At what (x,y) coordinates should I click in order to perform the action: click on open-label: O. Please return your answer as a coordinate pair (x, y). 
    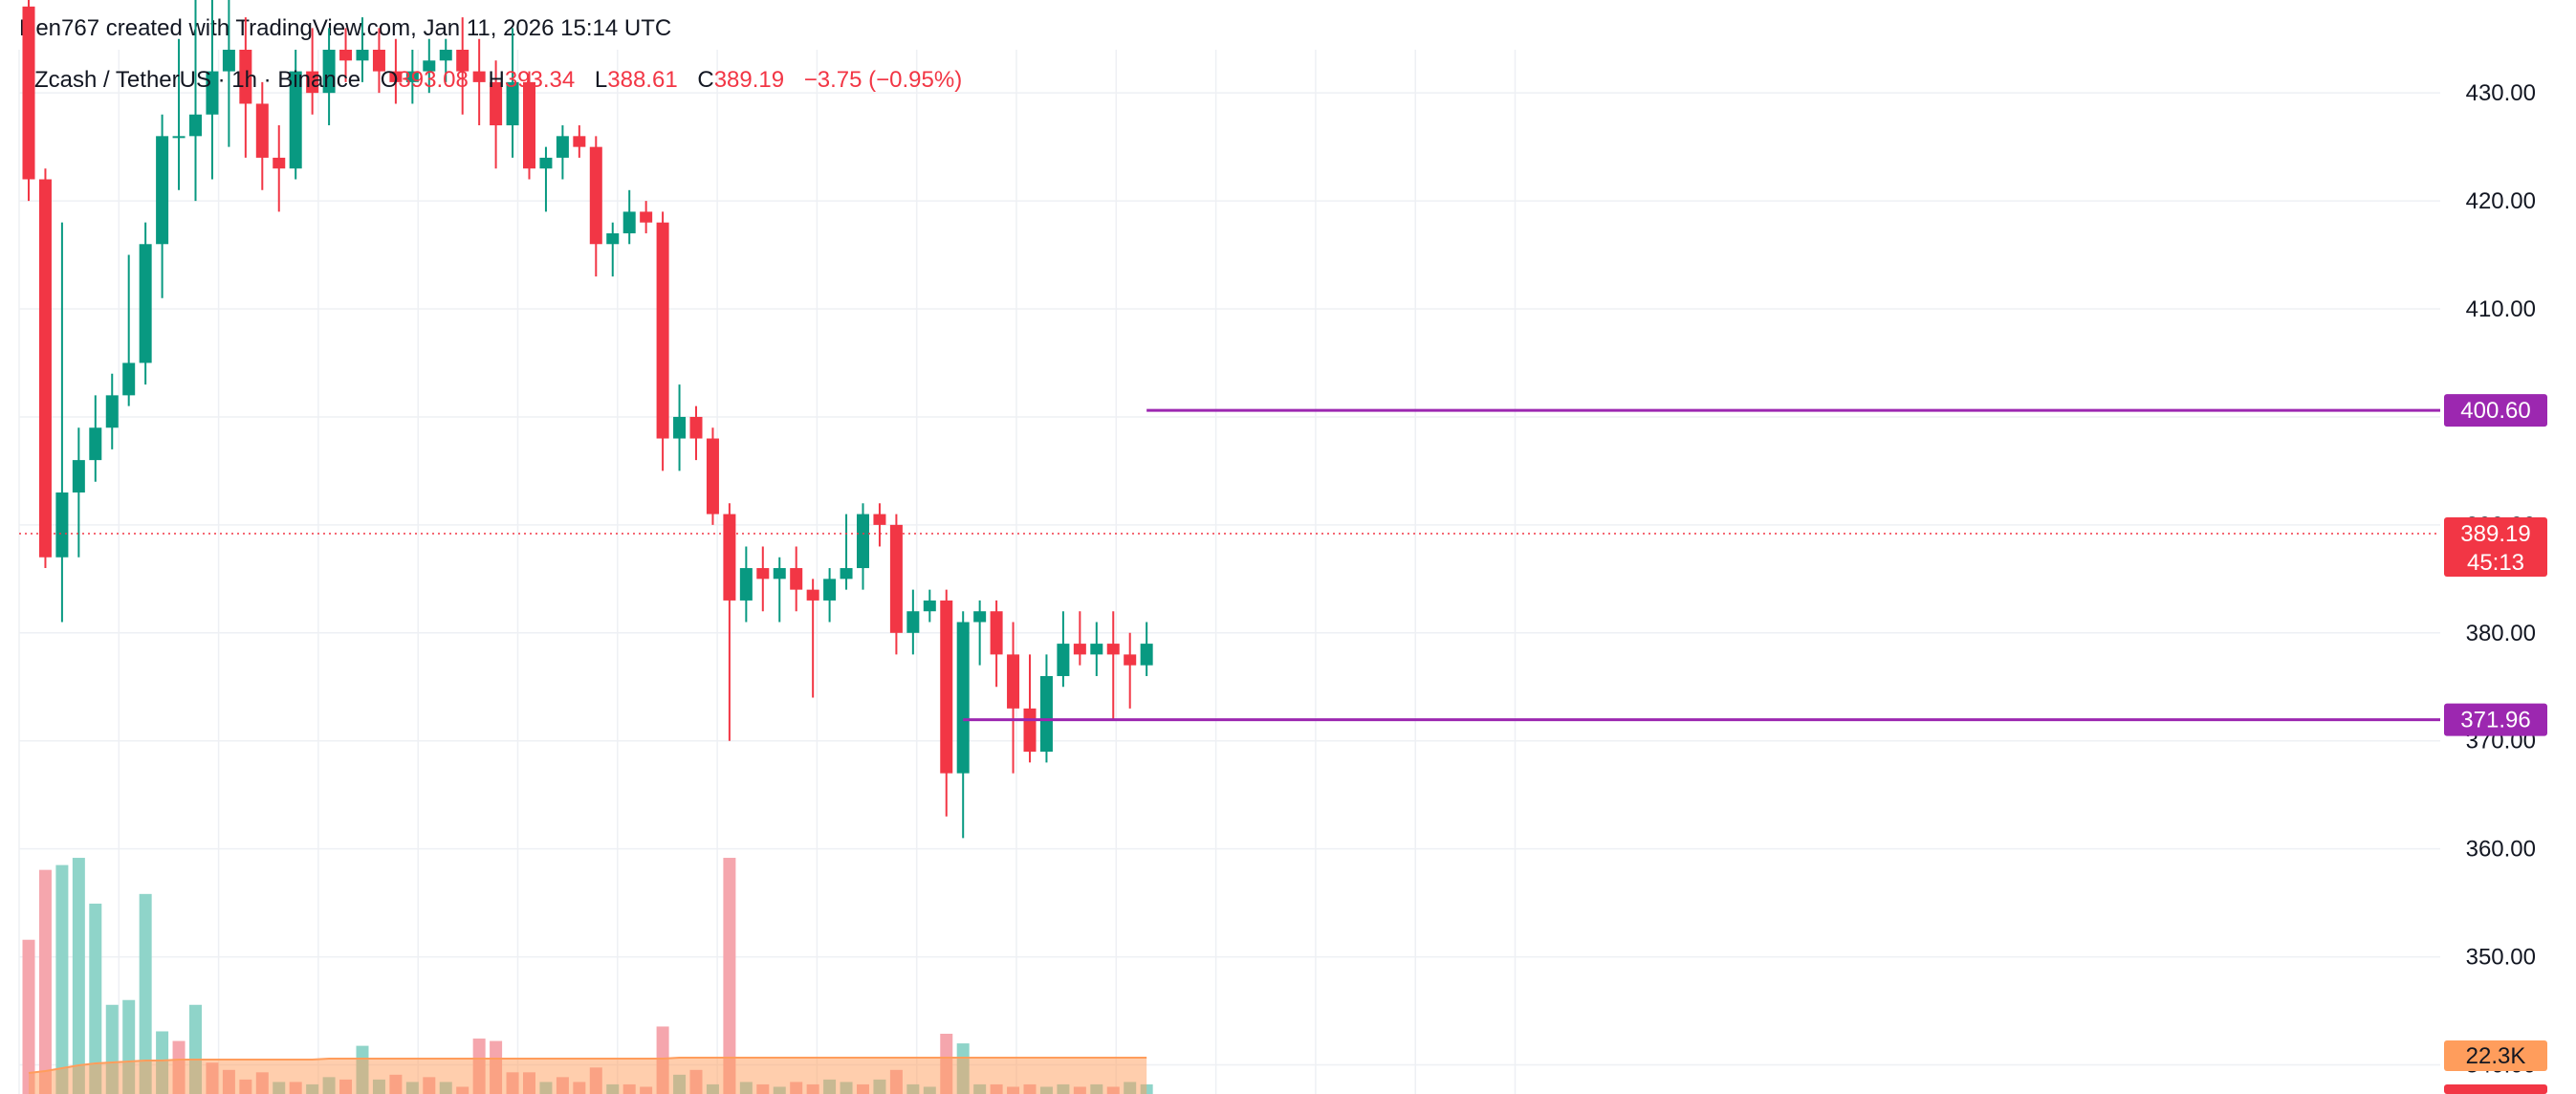
    Looking at the image, I should click on (389, 80).